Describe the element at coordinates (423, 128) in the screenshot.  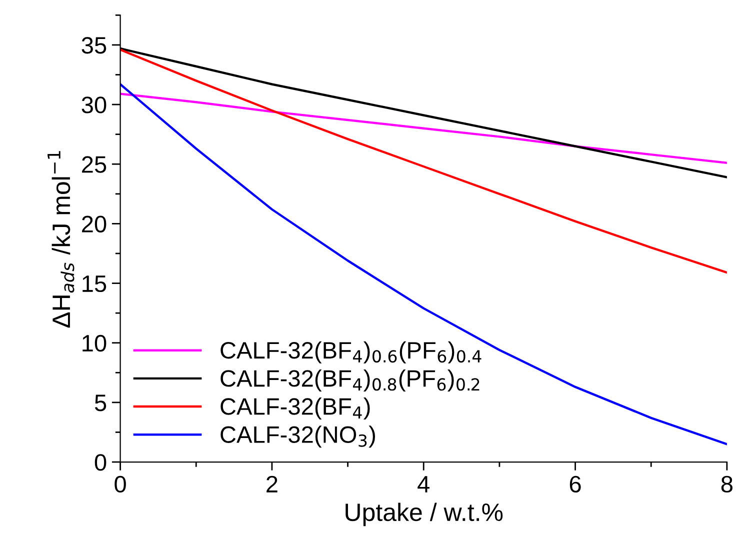
I see `line-series` at that location.